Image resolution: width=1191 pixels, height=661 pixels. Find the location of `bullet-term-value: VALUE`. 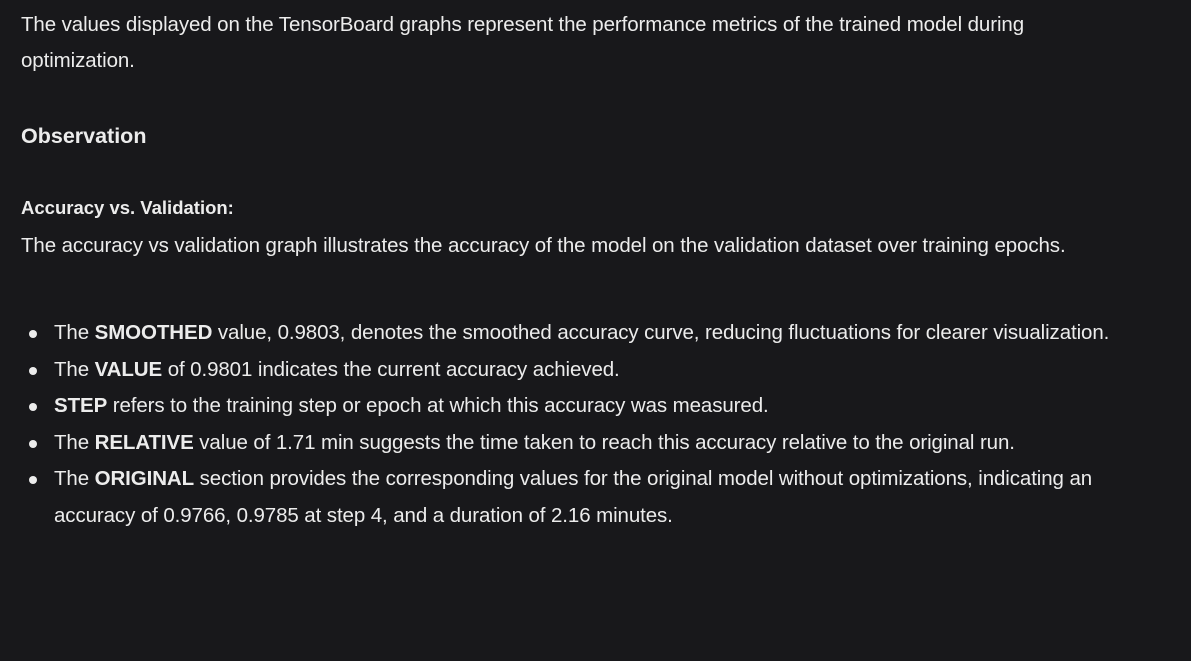

bullet-term-value: VALUE is located at coordinates (128, 369).